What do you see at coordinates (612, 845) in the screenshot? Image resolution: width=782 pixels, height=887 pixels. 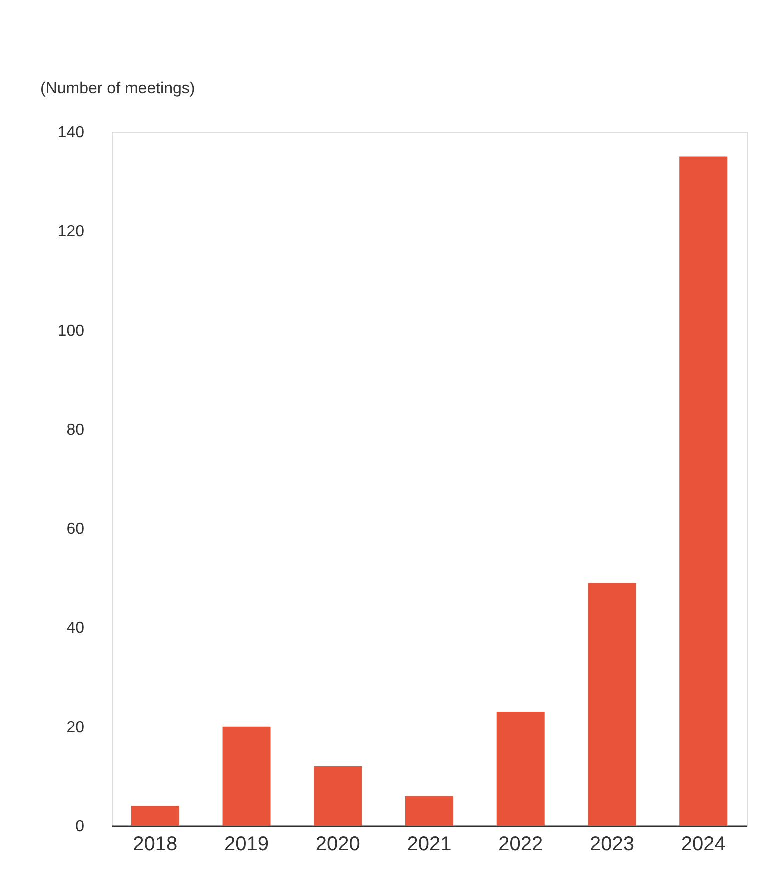 I see `x-tick-label: 2023` at bounding box center [612, 845].